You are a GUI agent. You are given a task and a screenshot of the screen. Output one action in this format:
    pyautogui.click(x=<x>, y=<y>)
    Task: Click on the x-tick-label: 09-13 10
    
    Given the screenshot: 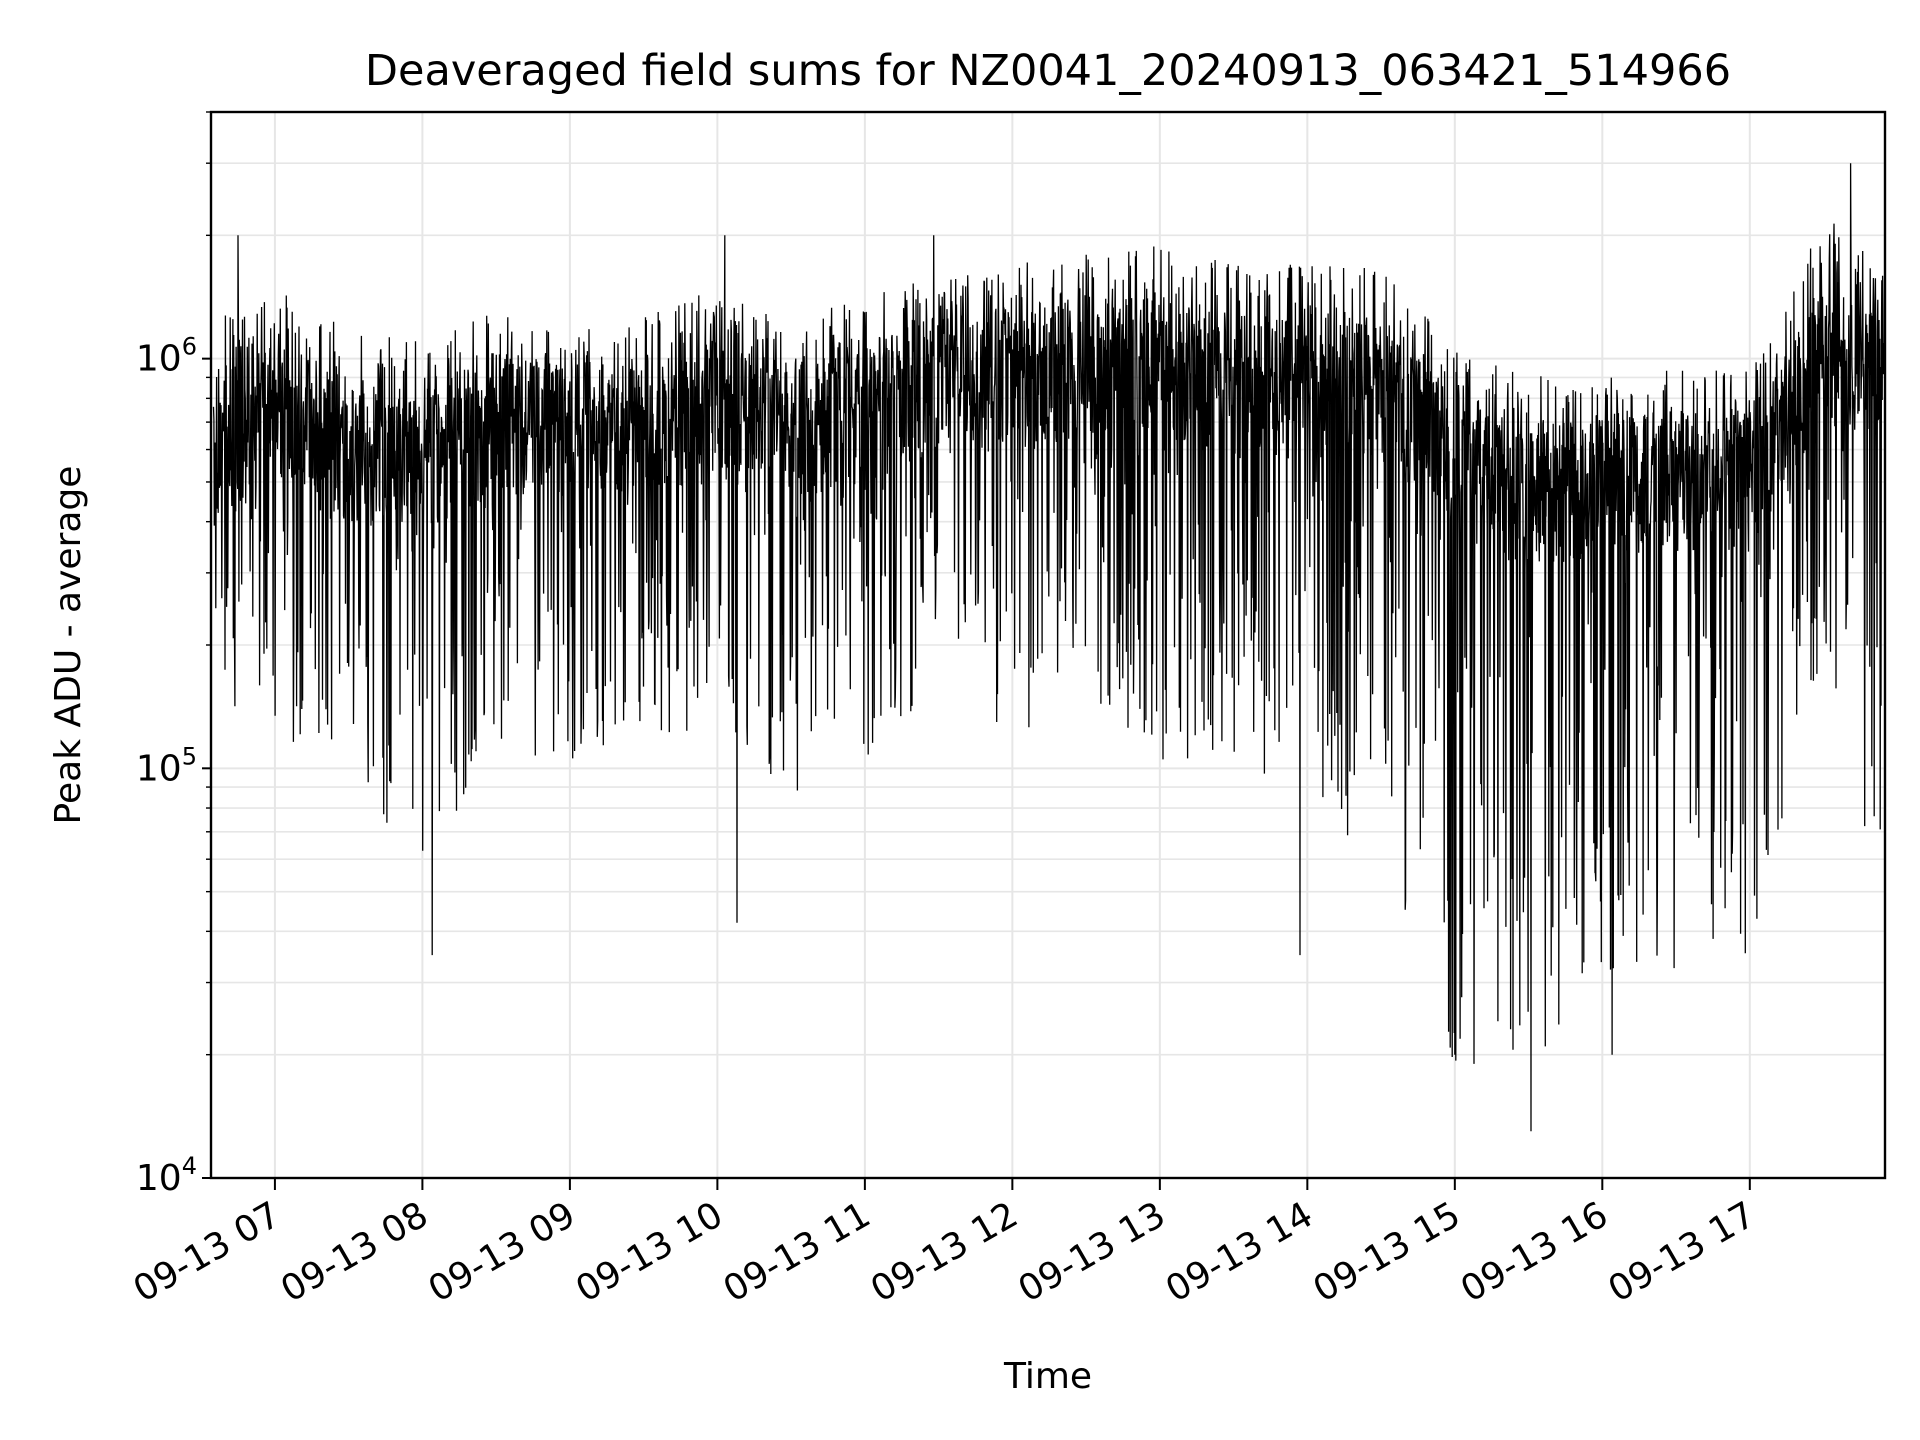 What is the action you would take?
    pyautogui.click(x=649, y=1252)
    